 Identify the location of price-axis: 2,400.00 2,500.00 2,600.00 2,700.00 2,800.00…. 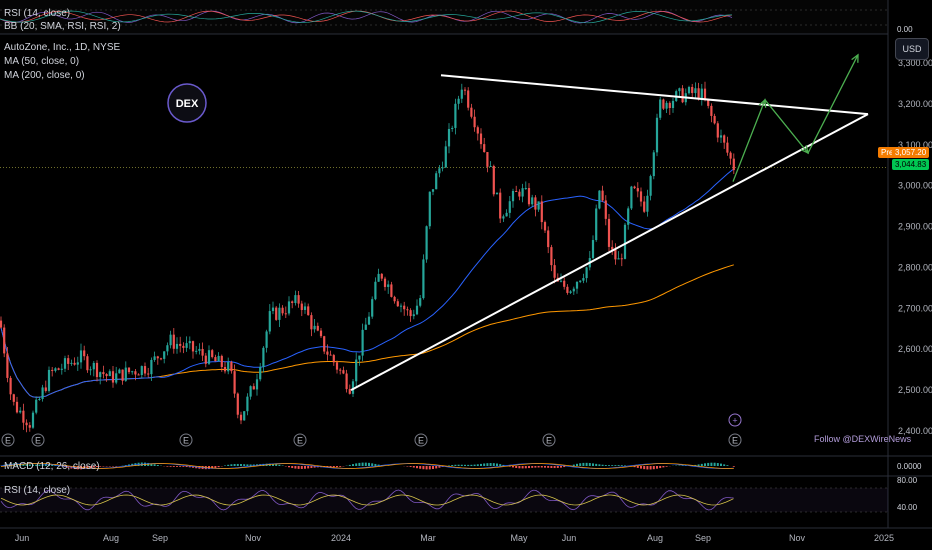
(915, 247).